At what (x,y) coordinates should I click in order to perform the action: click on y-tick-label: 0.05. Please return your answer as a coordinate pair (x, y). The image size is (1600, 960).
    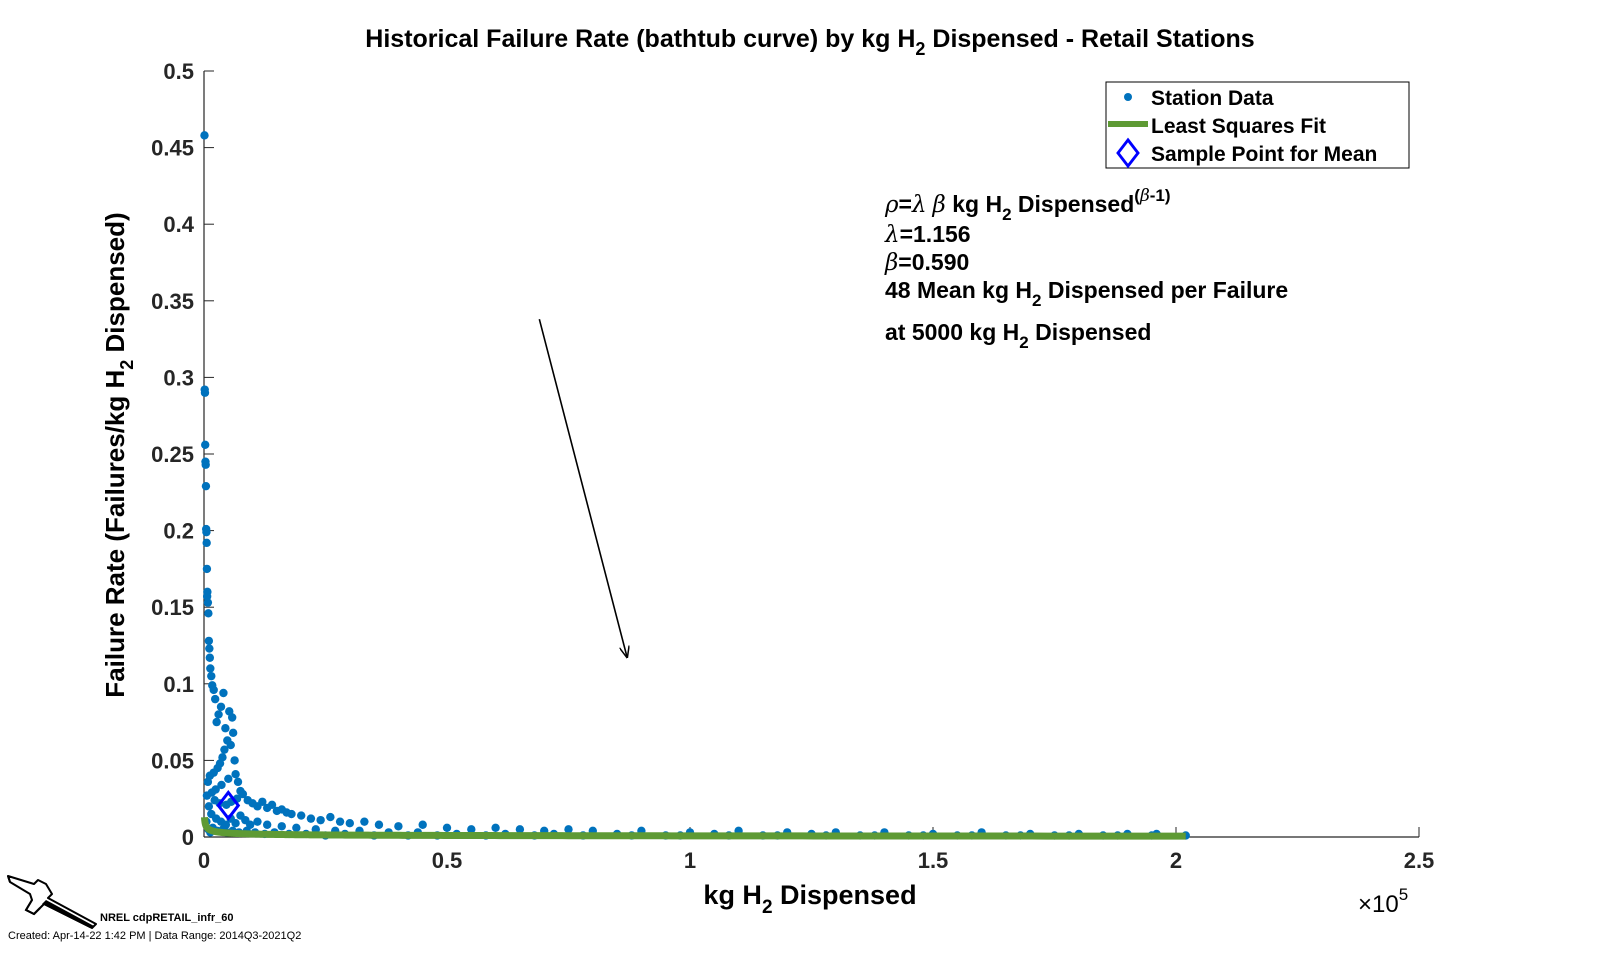
    Looking at the image, I should click on (172, 760).